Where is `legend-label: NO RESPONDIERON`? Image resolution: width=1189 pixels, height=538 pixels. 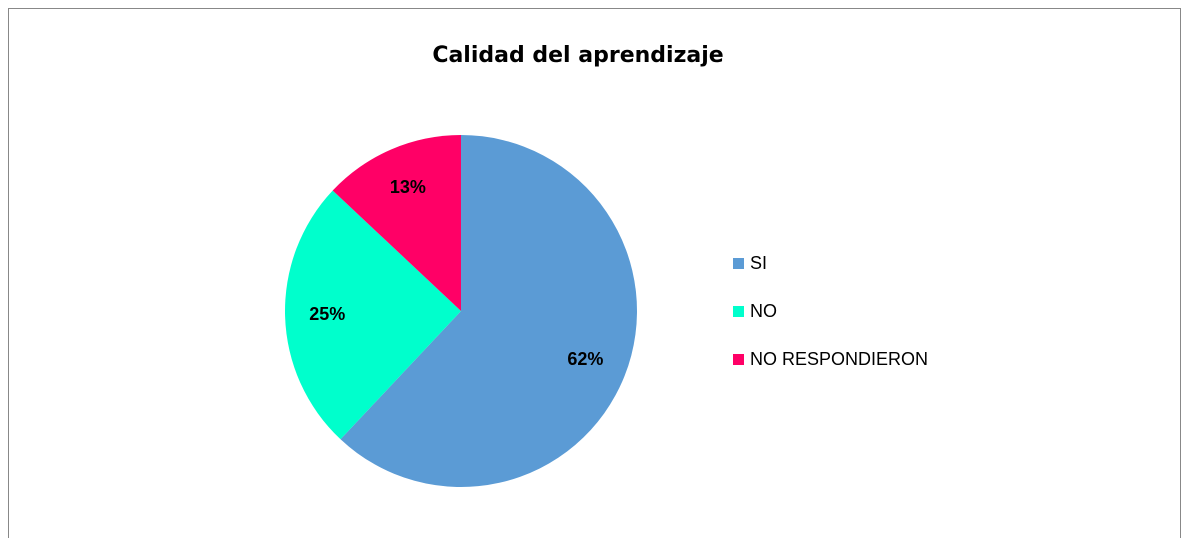
legend-label: NO RESPONDIERON is located at coordinates (839, 359).